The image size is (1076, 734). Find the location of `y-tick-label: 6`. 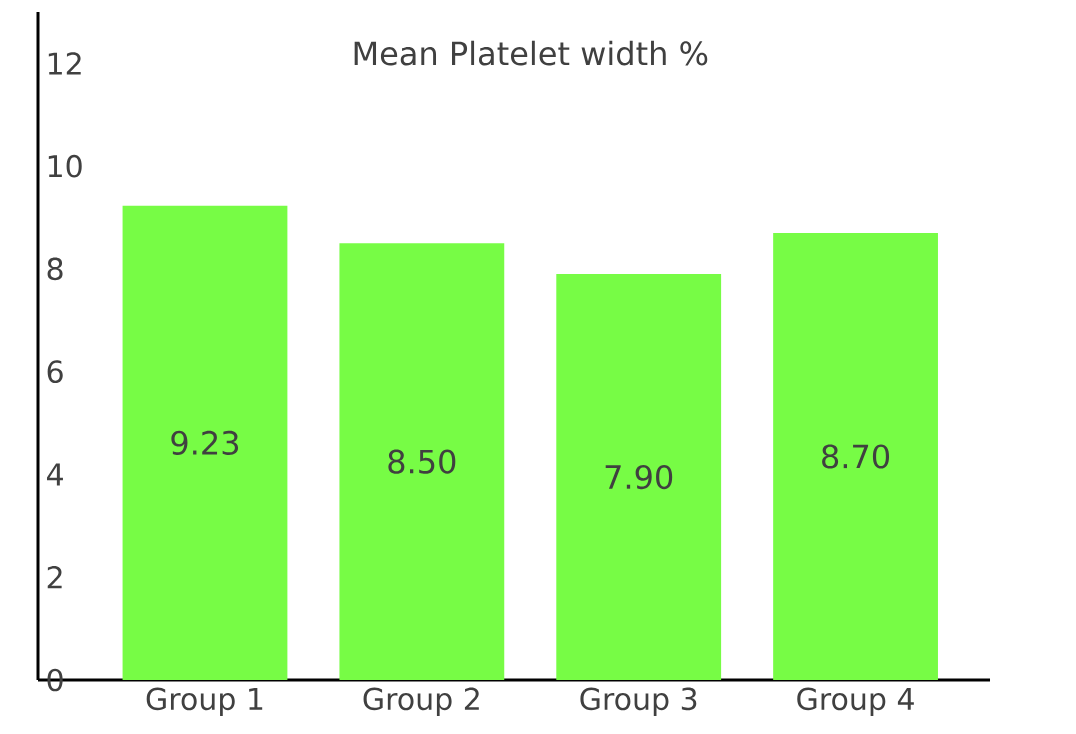

y-tick-label: 6 is located at coordinates (55, 372).